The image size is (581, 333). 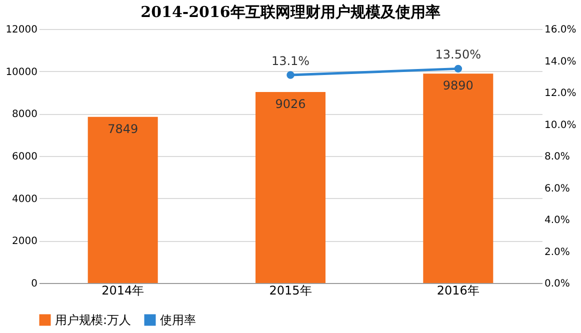 I want to click on x-tick-label: 2015年, so click(x=290, y=291).